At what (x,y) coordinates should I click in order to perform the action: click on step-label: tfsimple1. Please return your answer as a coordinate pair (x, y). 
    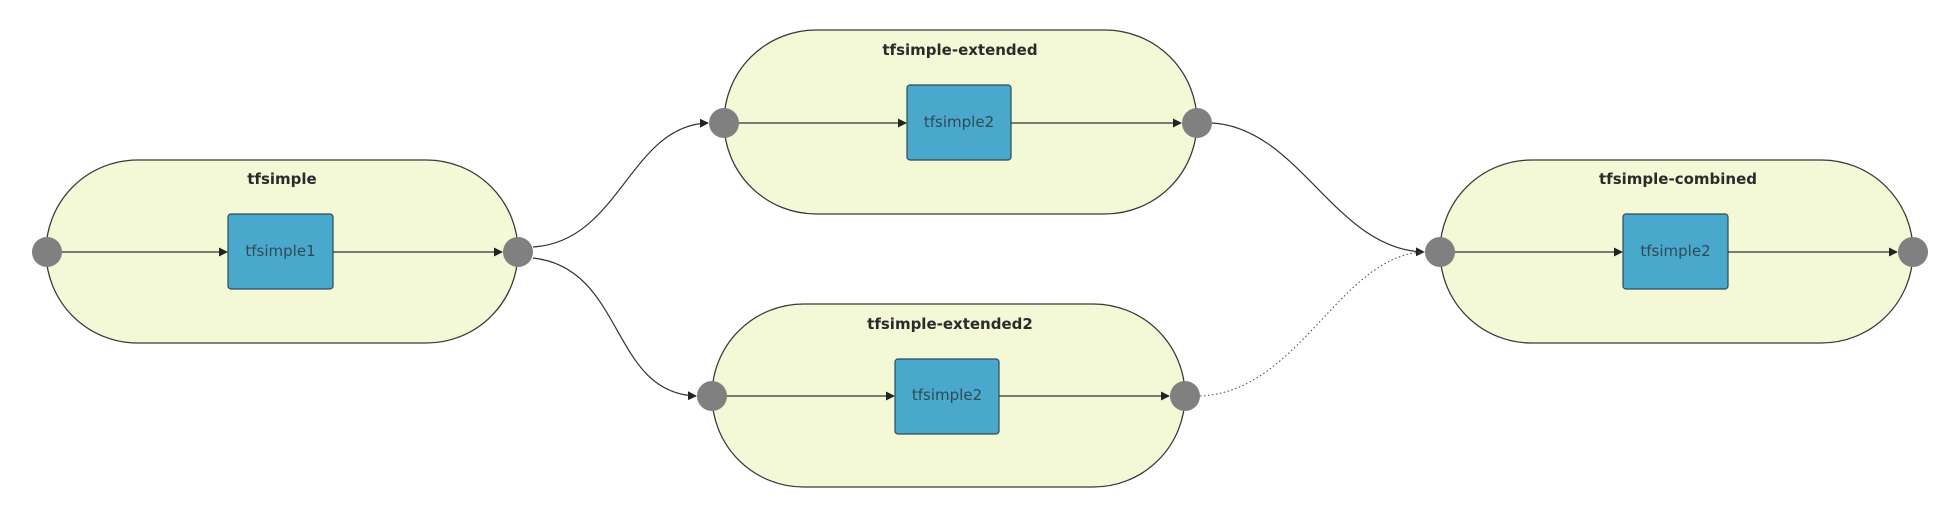
    Looking at the image, I should click on (280, 251).